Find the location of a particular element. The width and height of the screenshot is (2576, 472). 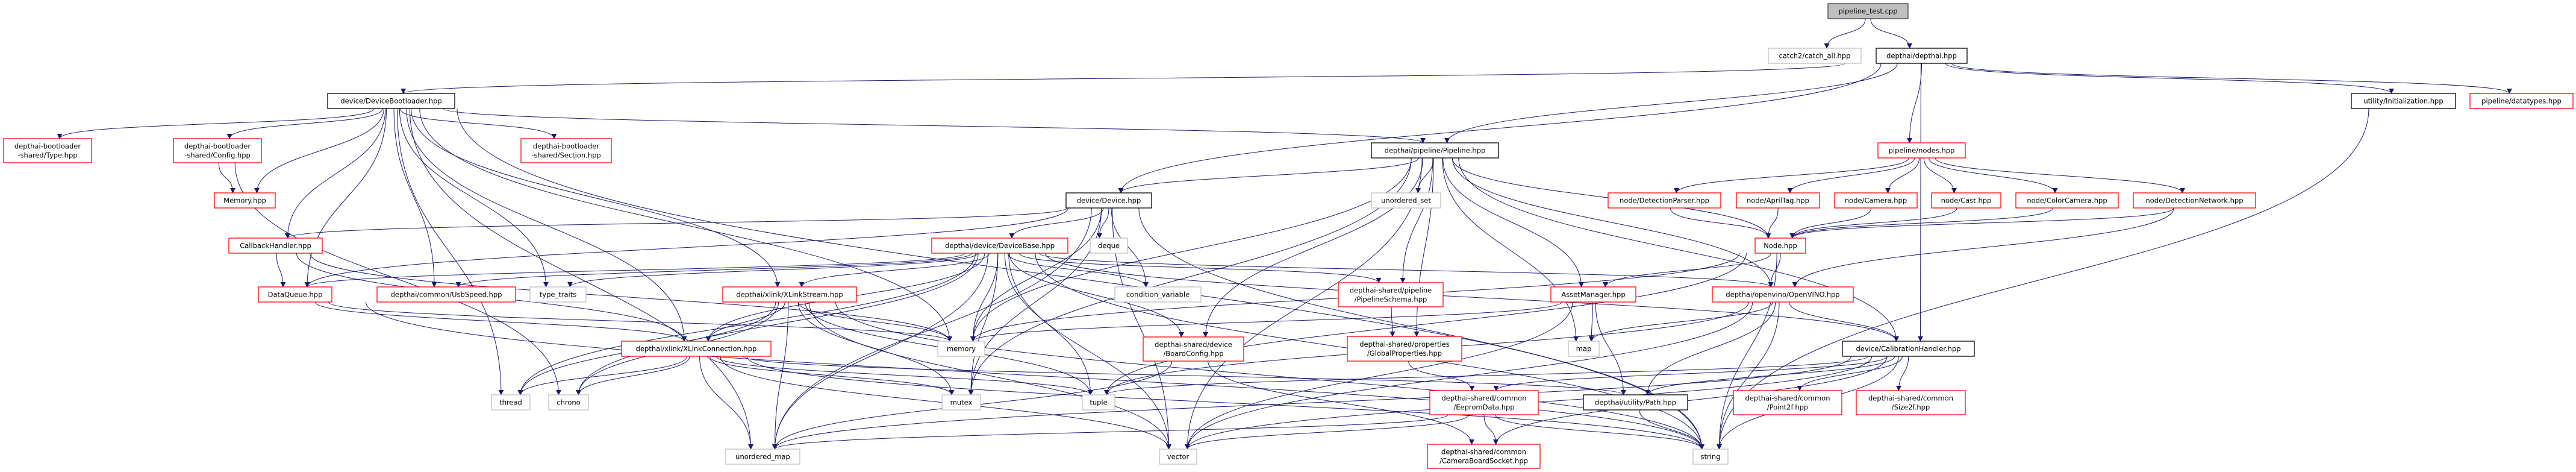

edge-devicebase-to-mutex is located at coordinates (983, 324).